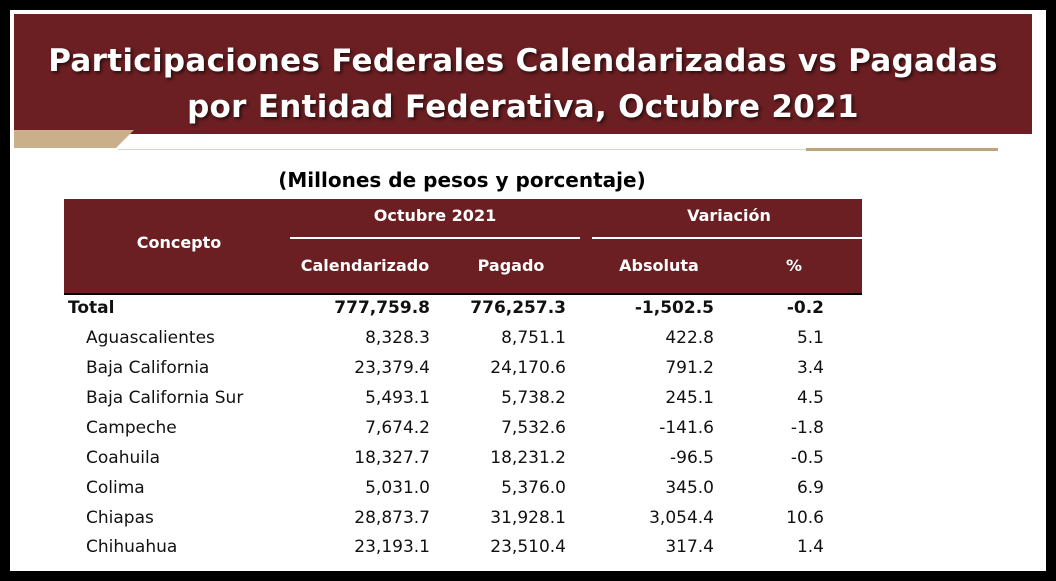 The image size is (1056, 581). What do you see at coordinates (463, 309) in the screenshot?
I see `table-row-total: Total 777,759.8 776,257.3 -1,502.5 -0.2` at bounding box center [463, 309].